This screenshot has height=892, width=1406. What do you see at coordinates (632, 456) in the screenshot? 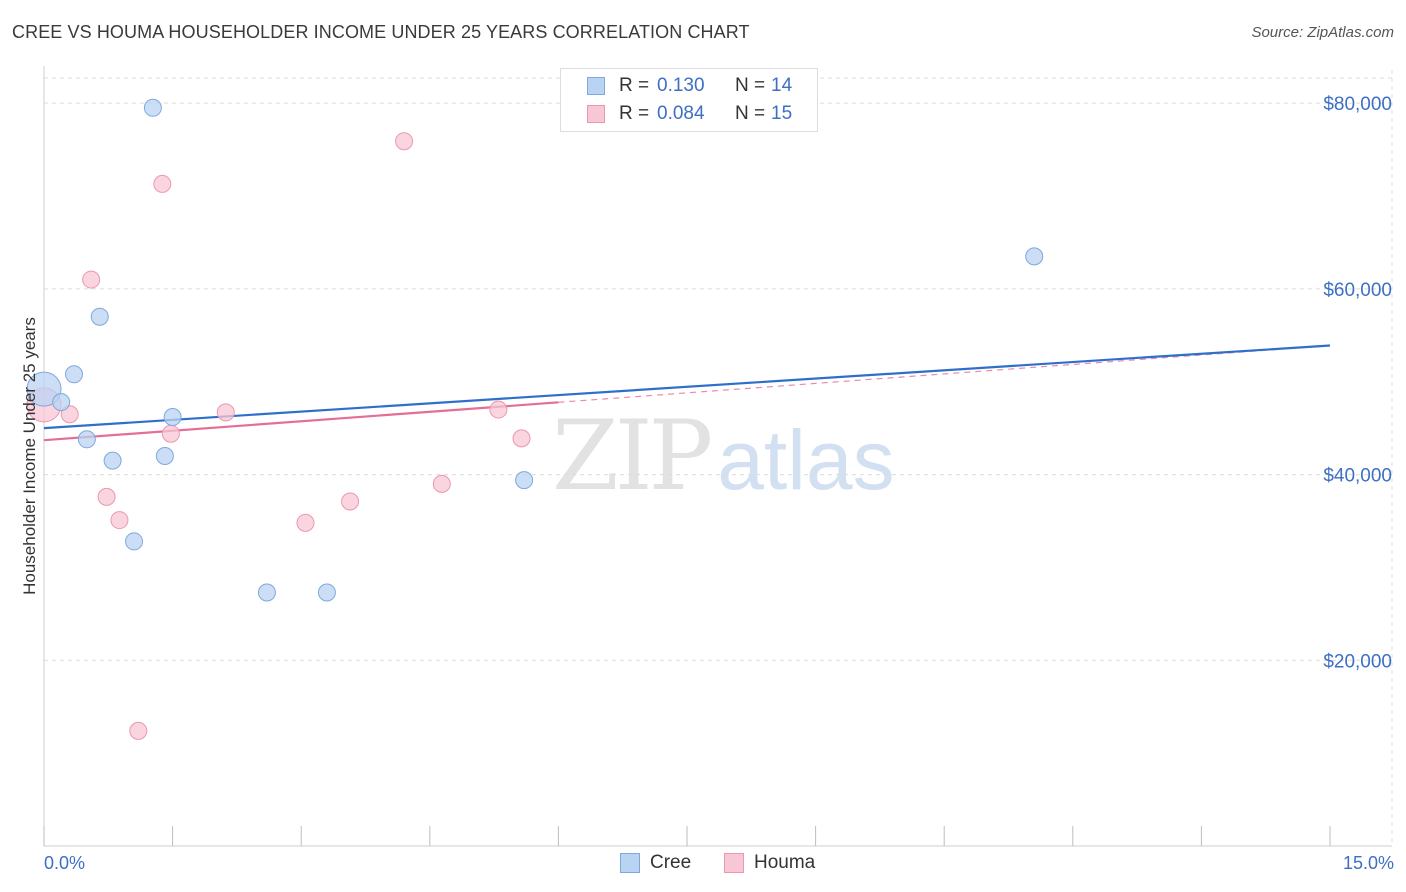
I see `watermark-zip: ZIP` at bounding box center [632, 456].